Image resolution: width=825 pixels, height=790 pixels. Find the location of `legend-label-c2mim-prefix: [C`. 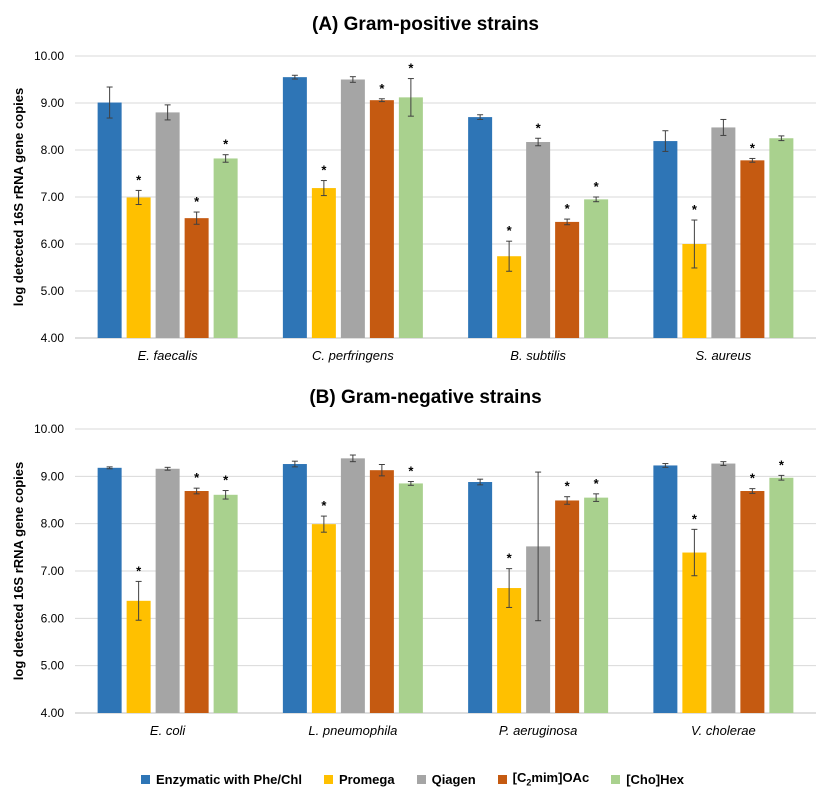

legend-label-c2mim-prefix: [C is located at coordinates (519, 778).